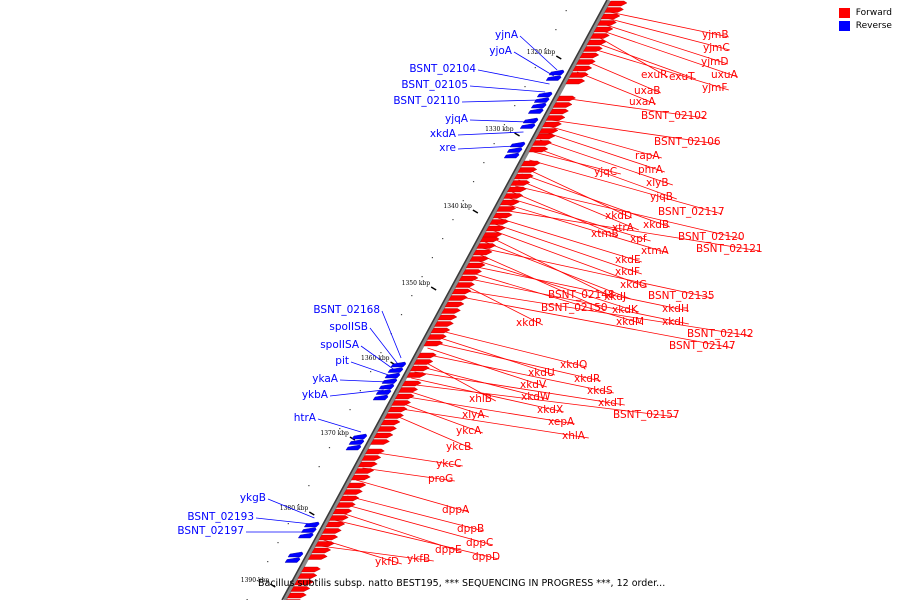 The image size is (900, 600). I want to click on forward-gene-label: xtmB, so click(605, 234).